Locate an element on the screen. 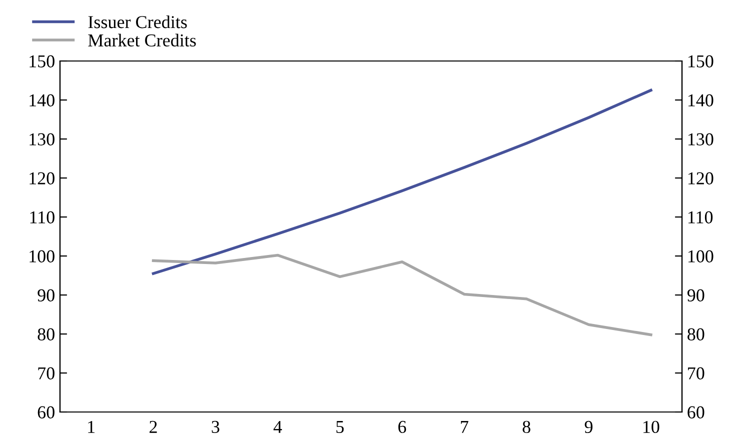 The height and width of the screenshot is (444, 736). y2-tick-label: 100 is located at coordinates (701, 256).